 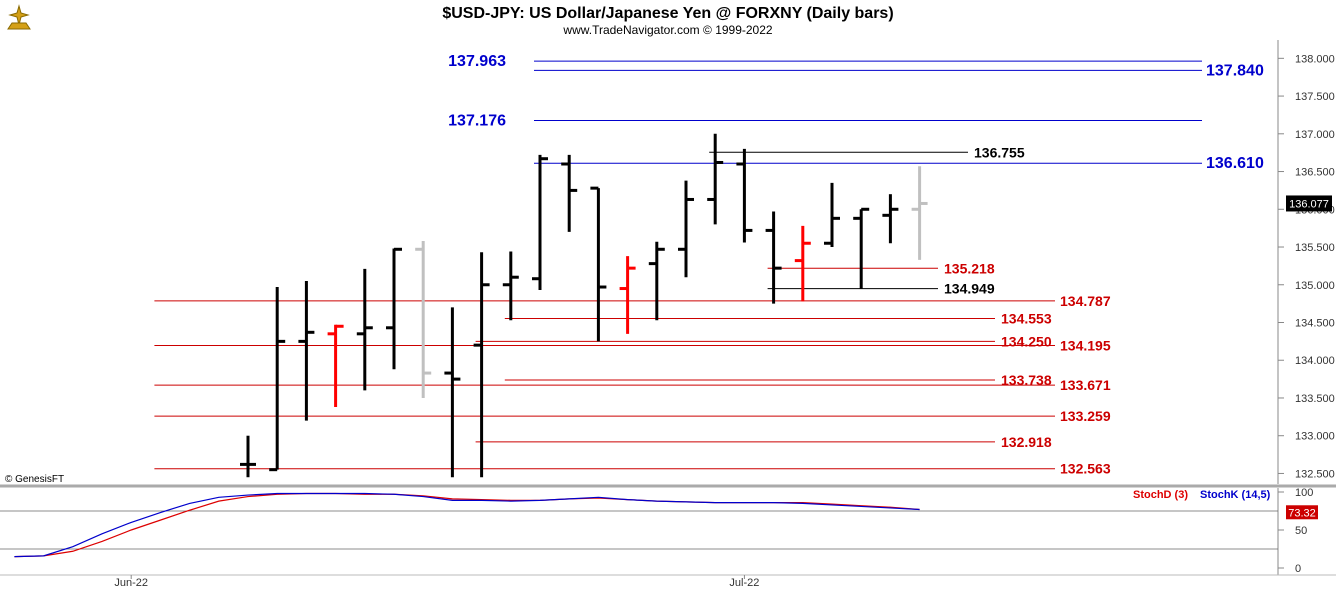 I want to click on price-tick-label: 135.500, so click(x=1315, y=248).